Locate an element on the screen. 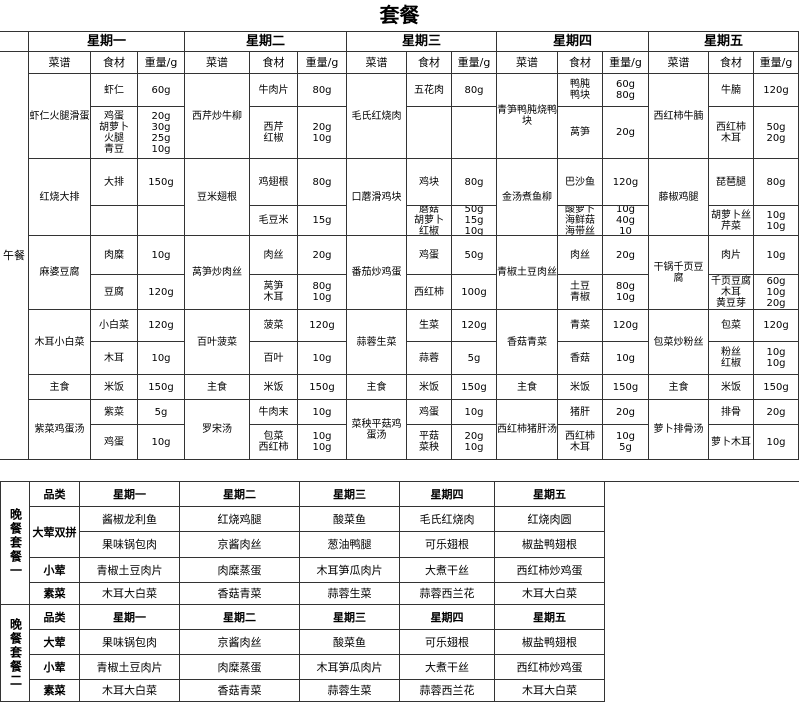  dinner-header: 星期一 is located at coordinates (130, 617).